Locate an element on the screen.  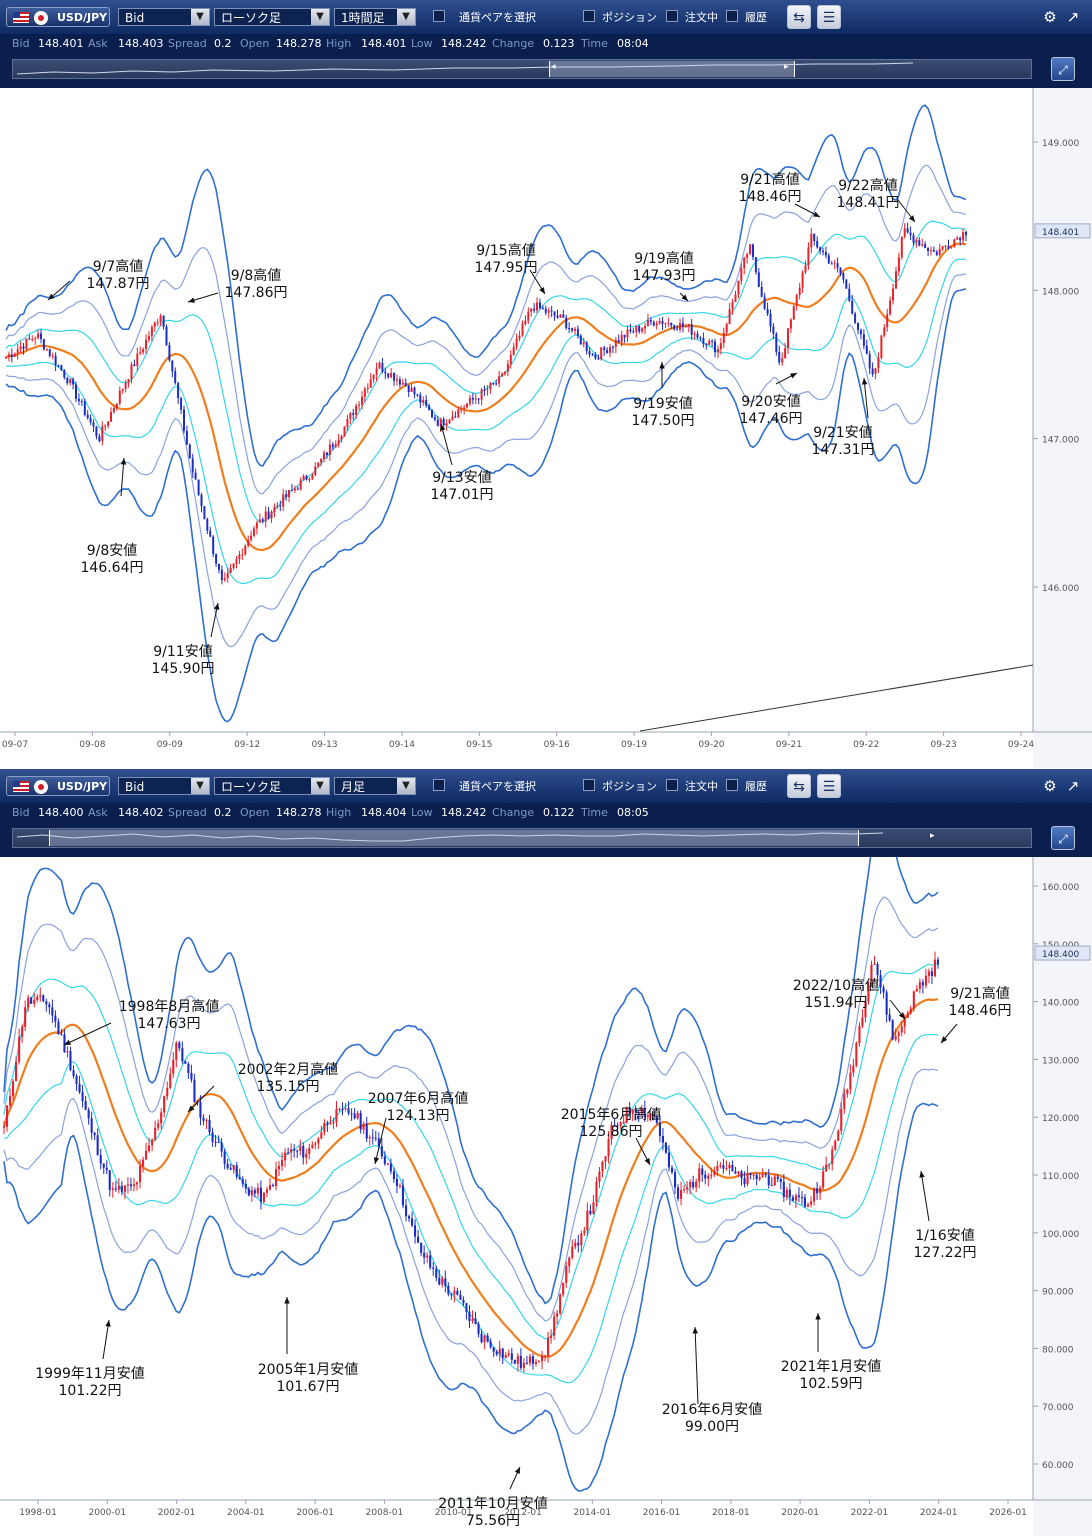
time-tick-label: 2018-01 is located at coordinates (731, 1513).